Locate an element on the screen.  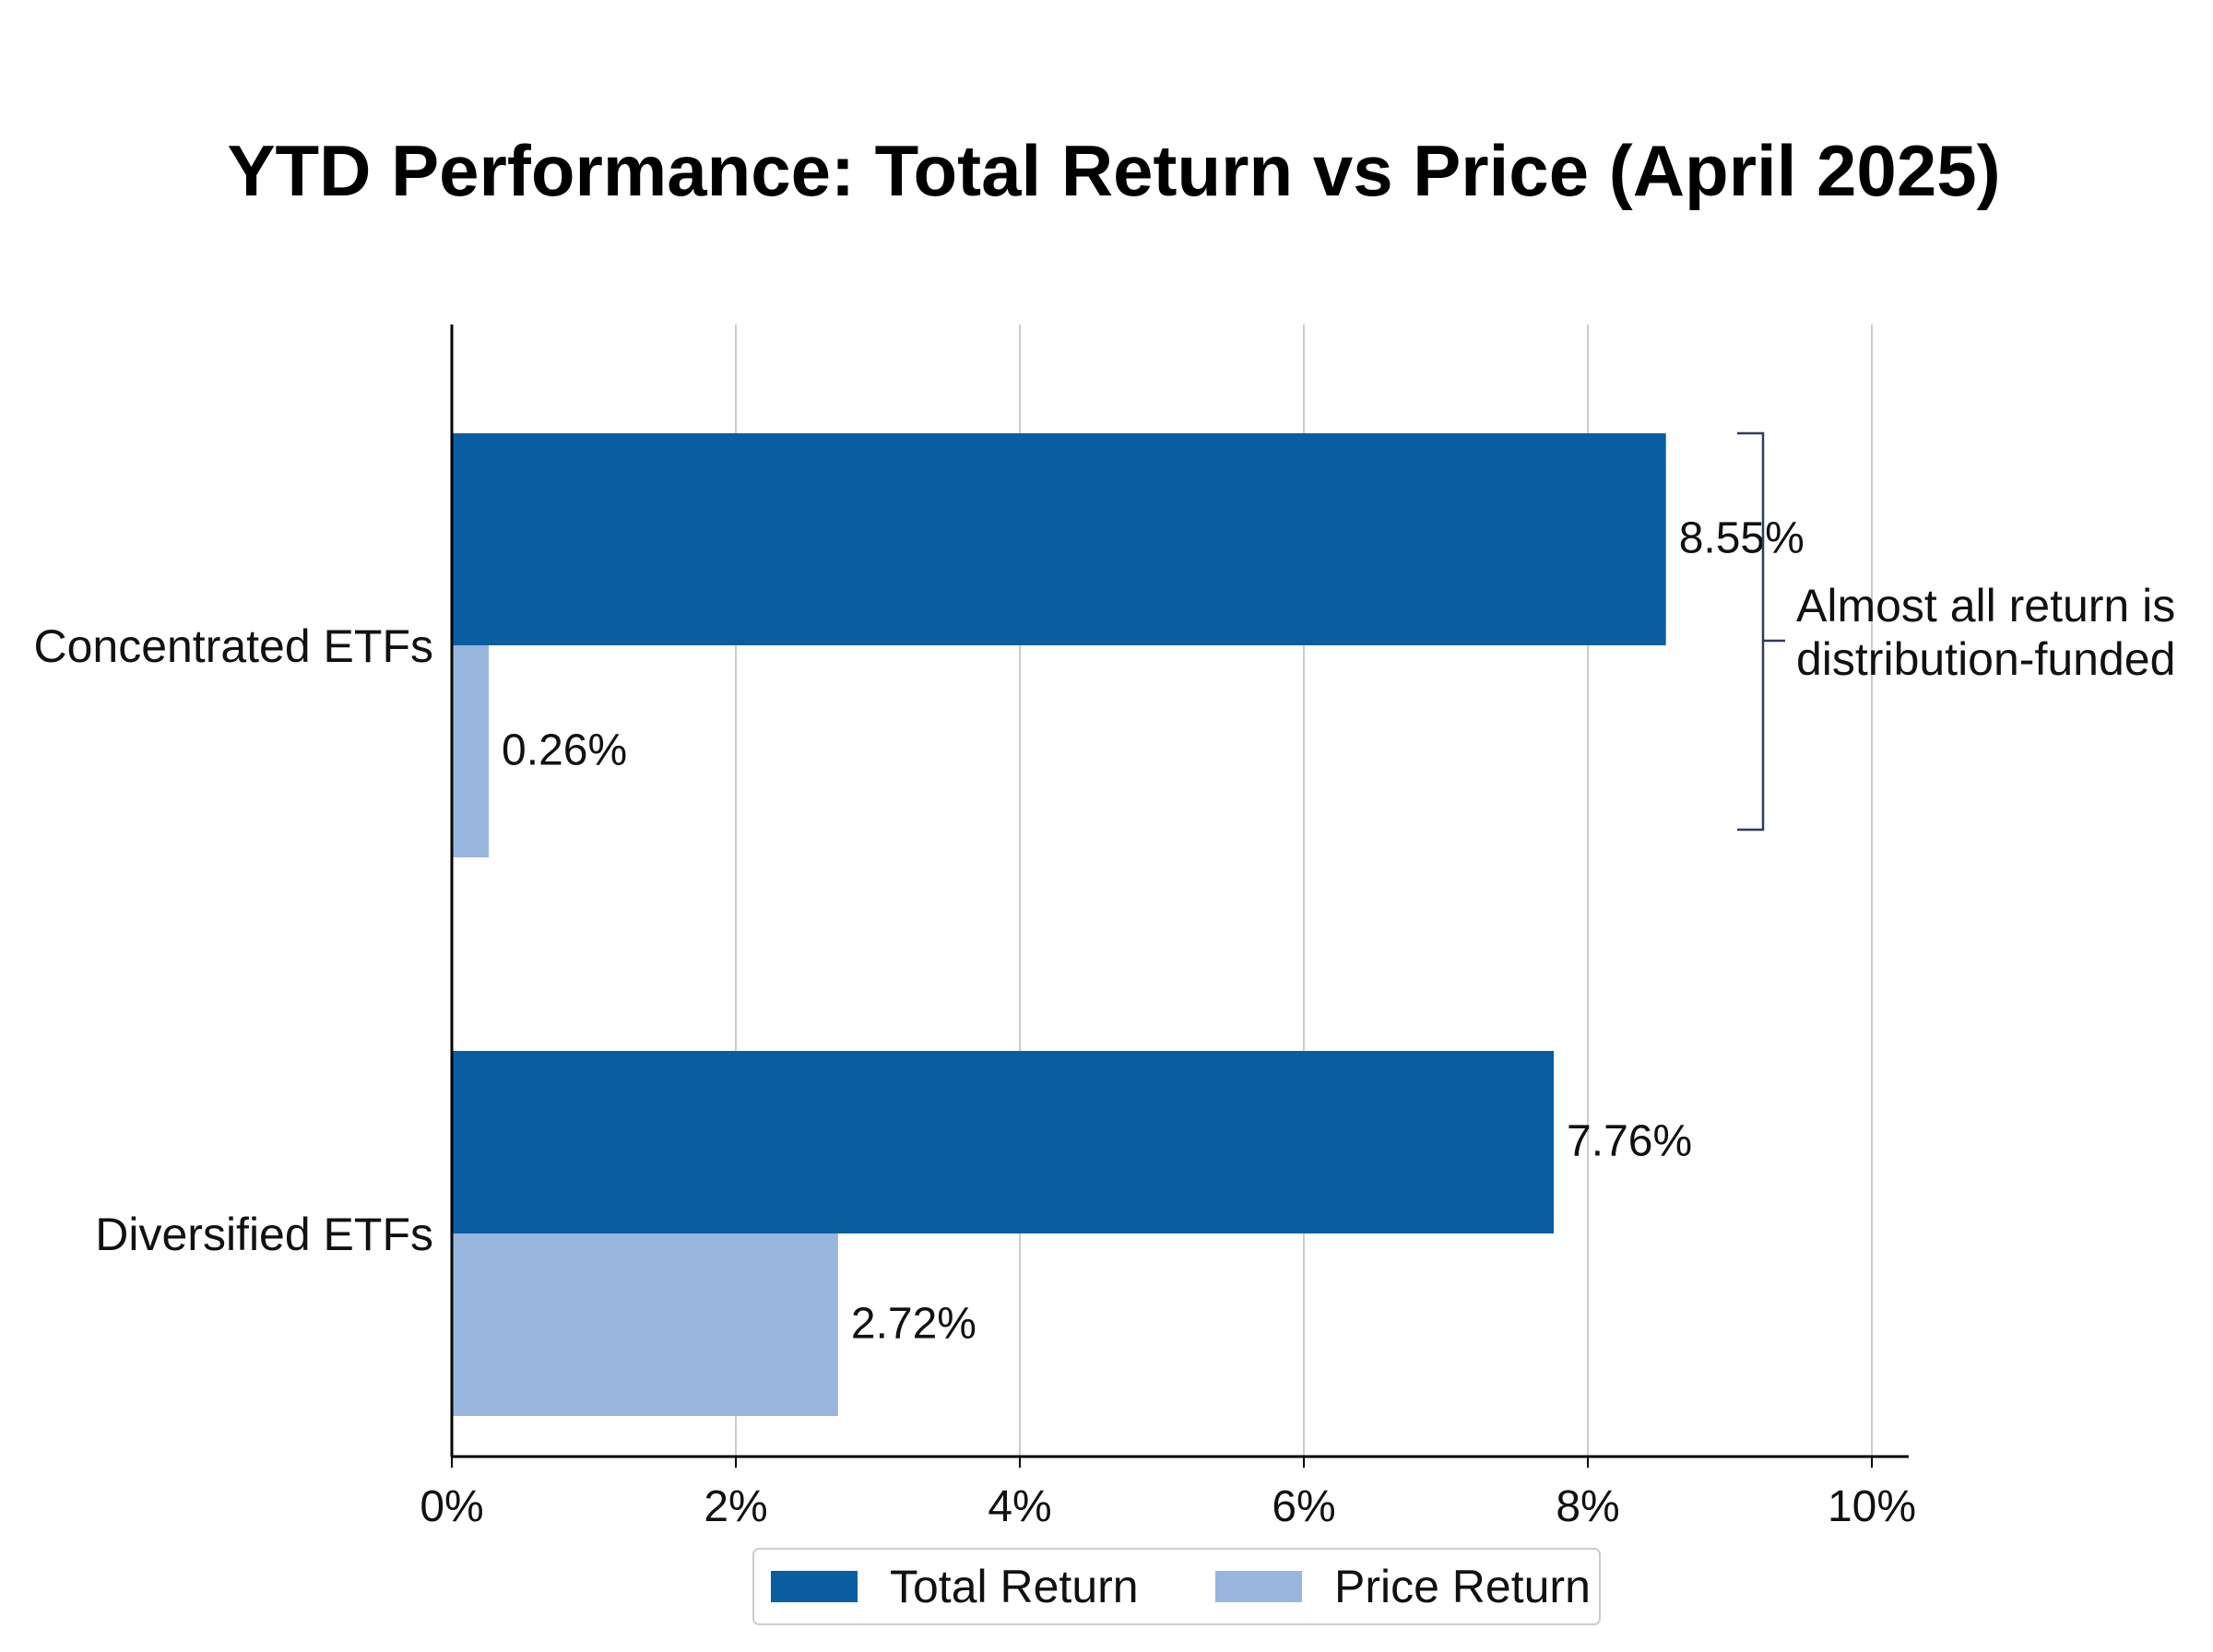
x-tick-label: 10% is located at coordinates (1872, 1506).